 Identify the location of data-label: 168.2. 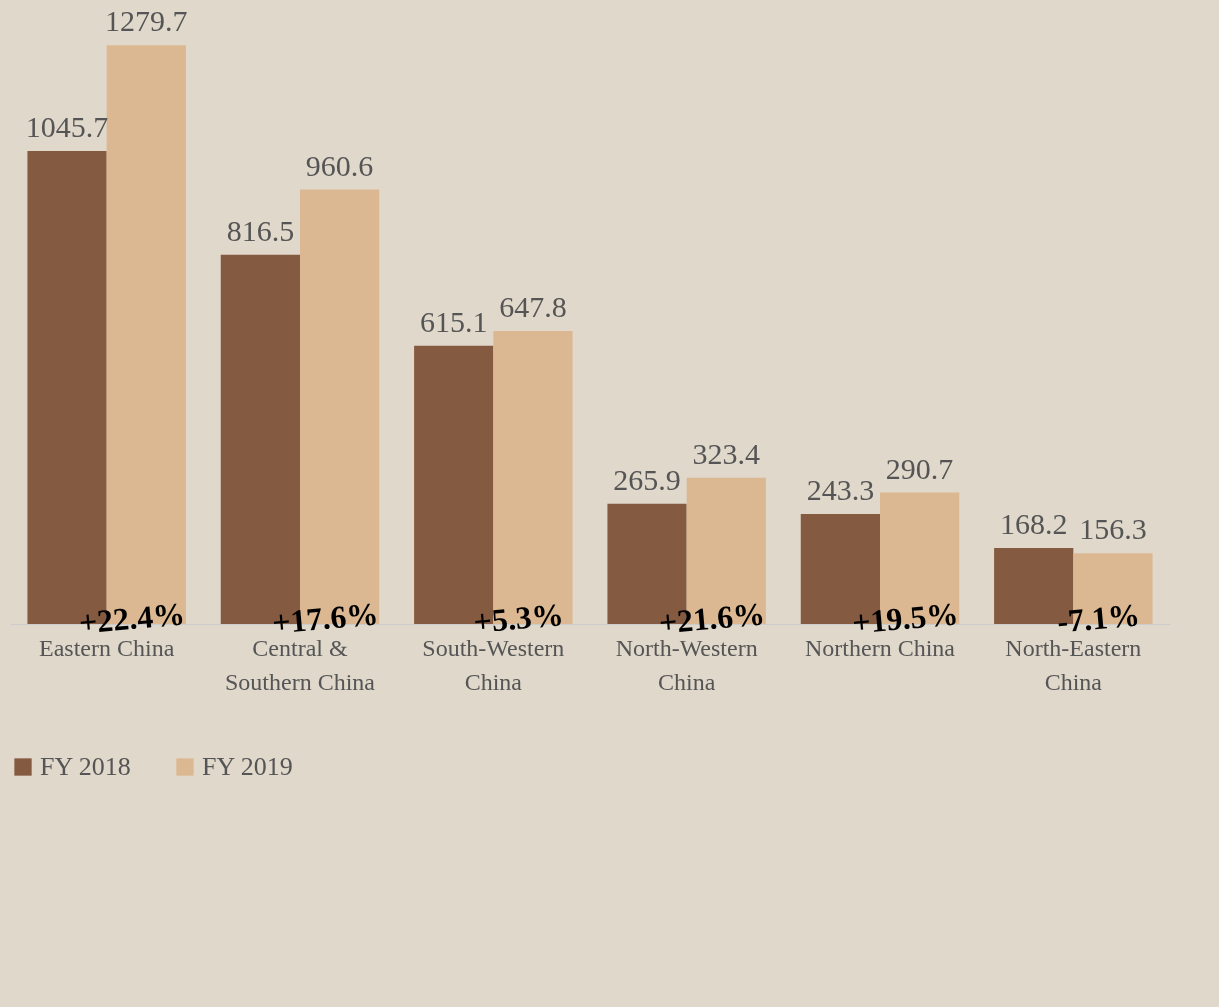
(1033, 523).